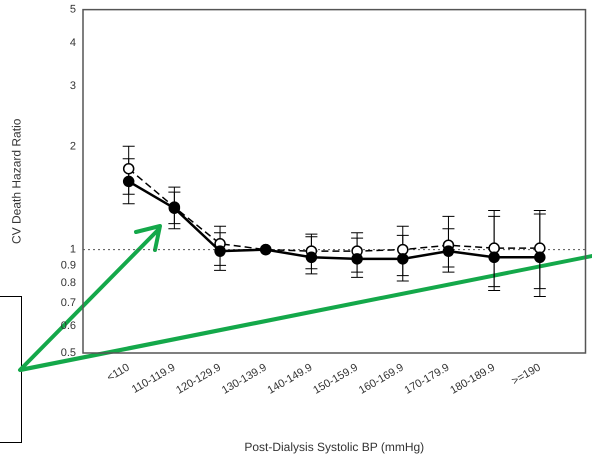 This screenshot has width=592, height=461. What do you see at coordinates (68, 302) in the screenshot?
I see `y-tick-label: 0.7` at bounding box center [68, 302].